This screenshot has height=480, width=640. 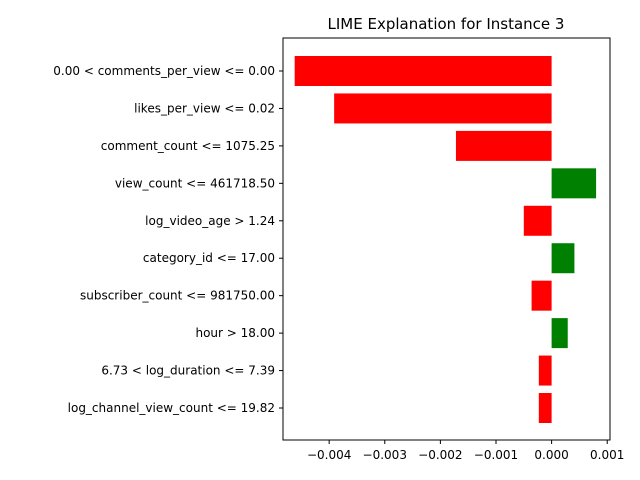 What do you see at coordinates (440, 455) in the screenshot?
I see `x-tick-label-2: −0.002` at bounding box center [440, 455].